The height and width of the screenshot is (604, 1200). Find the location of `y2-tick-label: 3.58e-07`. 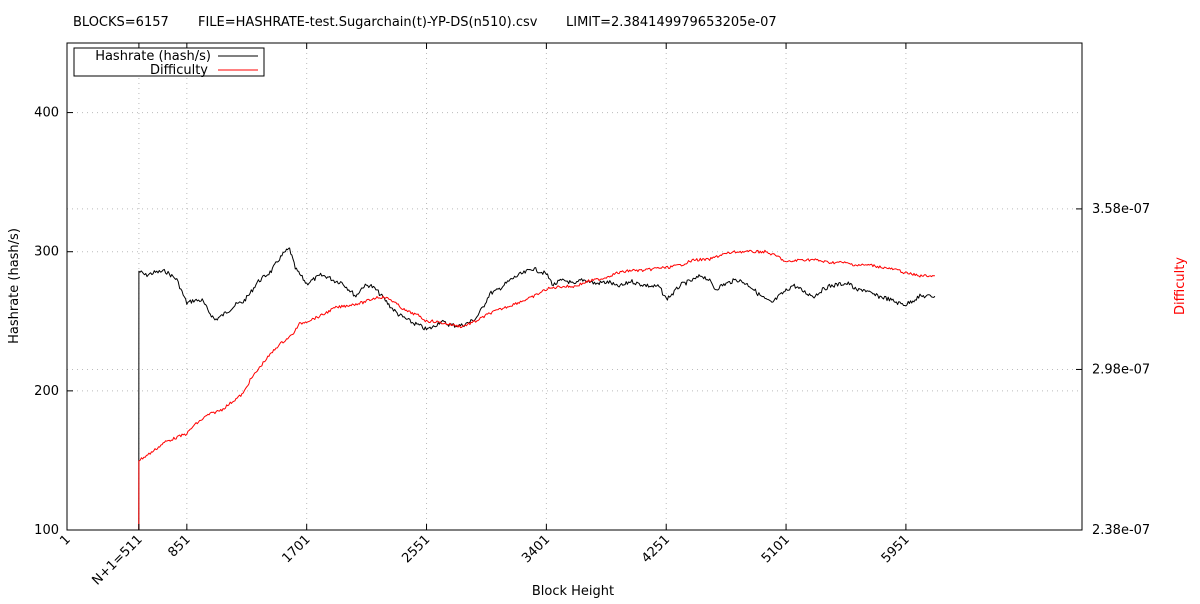

y2-tick-label: 3.58e-07 is located at coordinates (1121, 209).